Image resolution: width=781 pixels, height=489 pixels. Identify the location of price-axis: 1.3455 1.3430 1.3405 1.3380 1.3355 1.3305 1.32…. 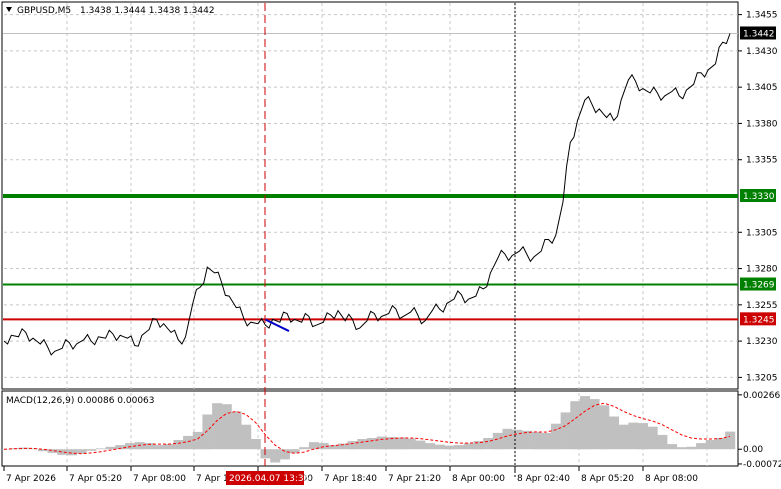
(758, 197).